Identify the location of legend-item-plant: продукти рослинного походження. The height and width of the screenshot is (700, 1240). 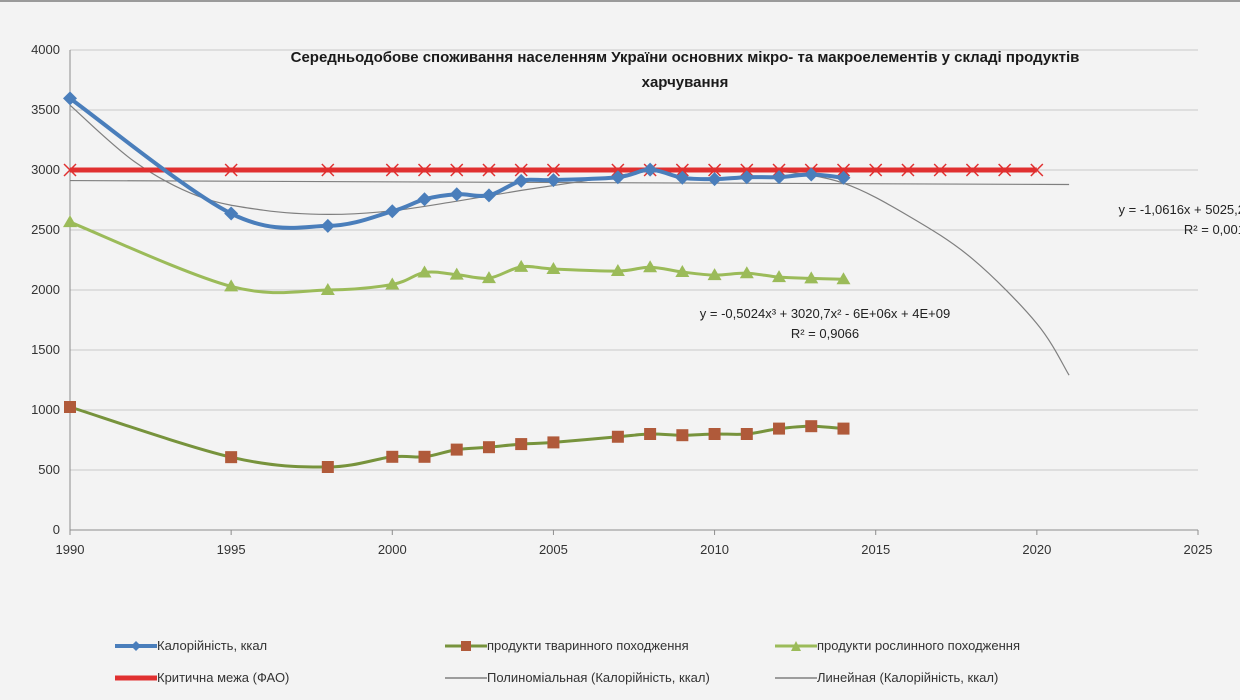
(897, 645).